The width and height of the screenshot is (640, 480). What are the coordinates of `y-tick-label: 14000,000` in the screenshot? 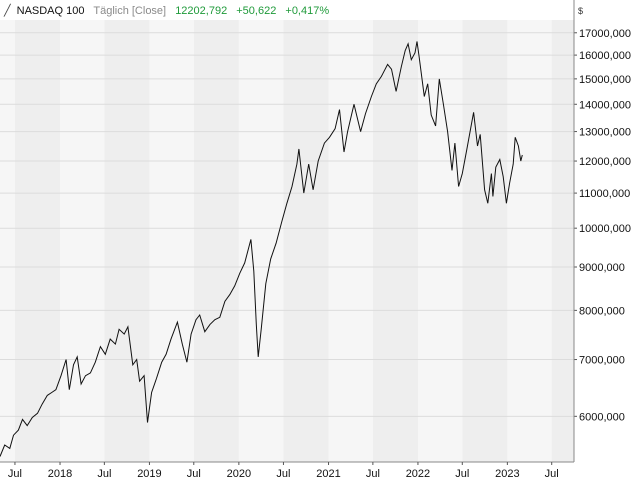 It's located at (605, 105).